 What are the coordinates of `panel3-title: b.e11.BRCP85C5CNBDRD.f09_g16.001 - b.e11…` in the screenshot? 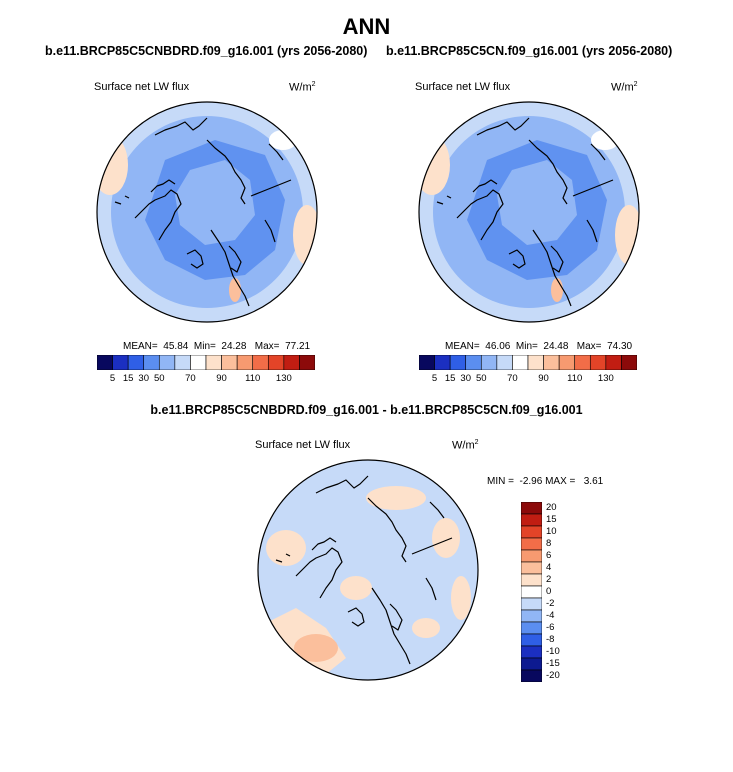 It's located at (366, 410).